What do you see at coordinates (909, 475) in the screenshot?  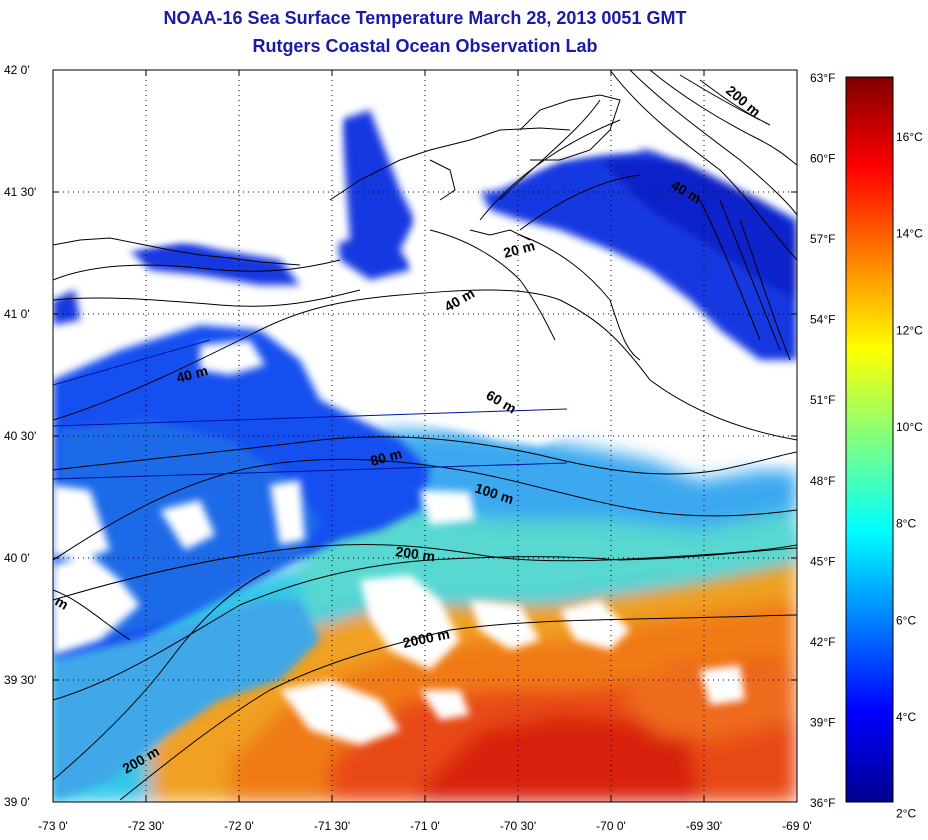 I see `celsius-scale: 16°C 14°C 12°C 10°C 8°C 6°C 4°C 2°C` at bounding box center [909, 475].